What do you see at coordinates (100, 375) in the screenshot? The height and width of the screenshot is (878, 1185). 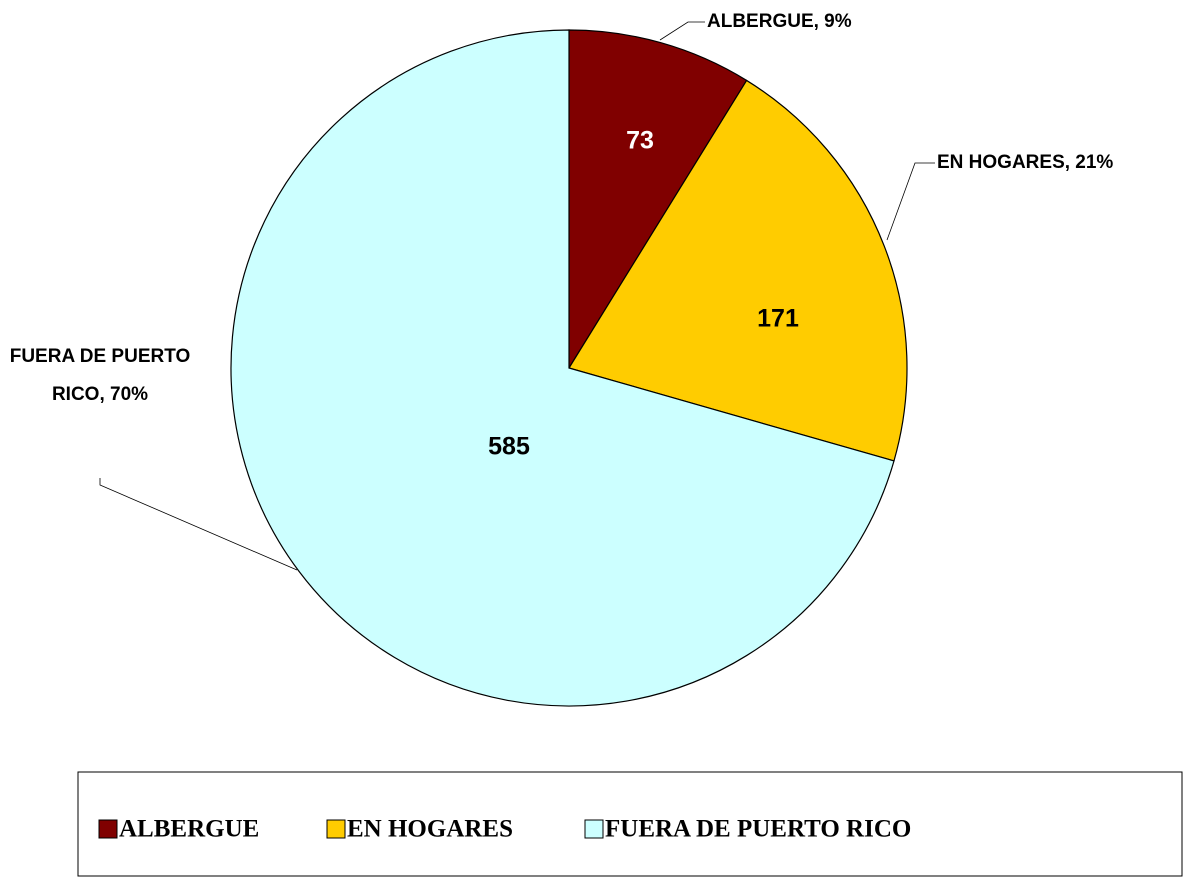 I see `outer-label: FUERA DE PUERTO RICO, 70%` at bounding box center [100, 375].